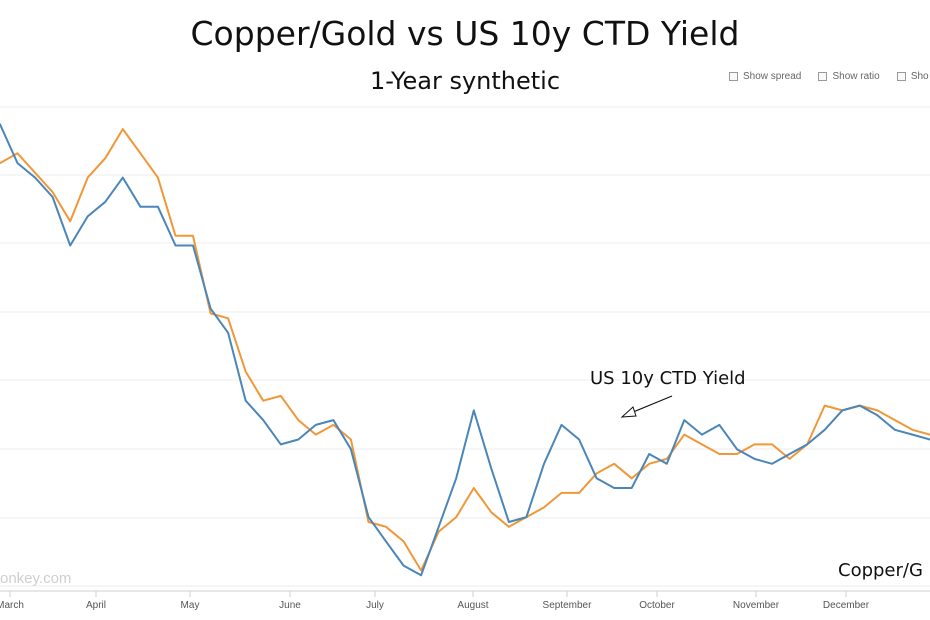 The image size is (930, 620). What do you see at coordinates (880, 570) in the screenshot?
I see `annotation-copper-gold: Copper/G` at bounding box center [880, 570].